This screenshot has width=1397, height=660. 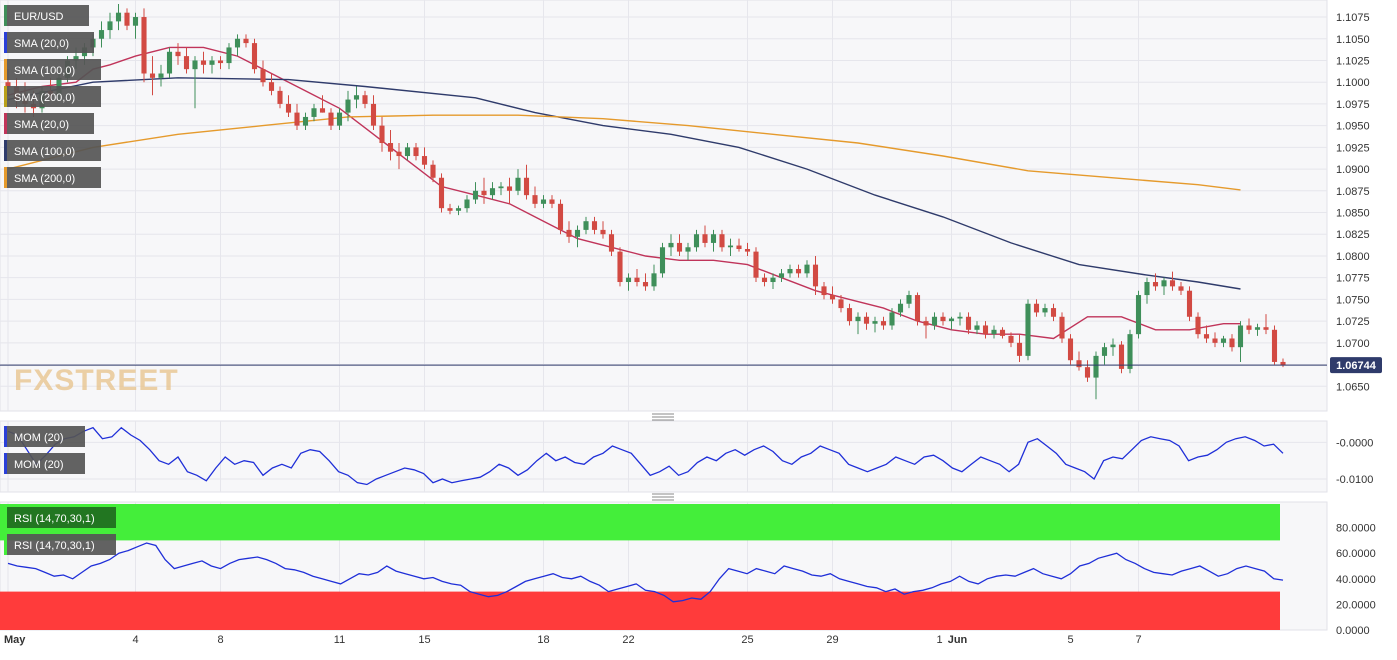 What do you see at coordinates (1356, 366) in the screenshot?
I see `last-price-label: 1.06744` at bounding box center [1356, 366].